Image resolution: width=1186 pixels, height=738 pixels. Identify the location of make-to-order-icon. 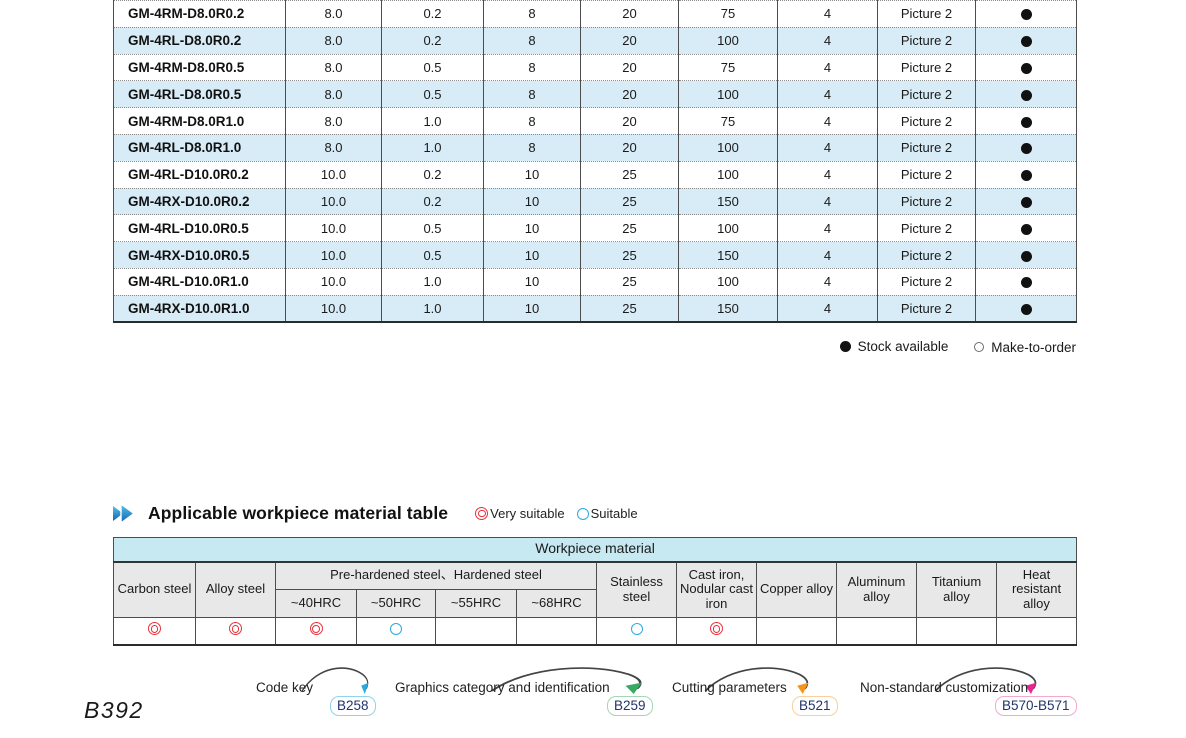
(979, 347).